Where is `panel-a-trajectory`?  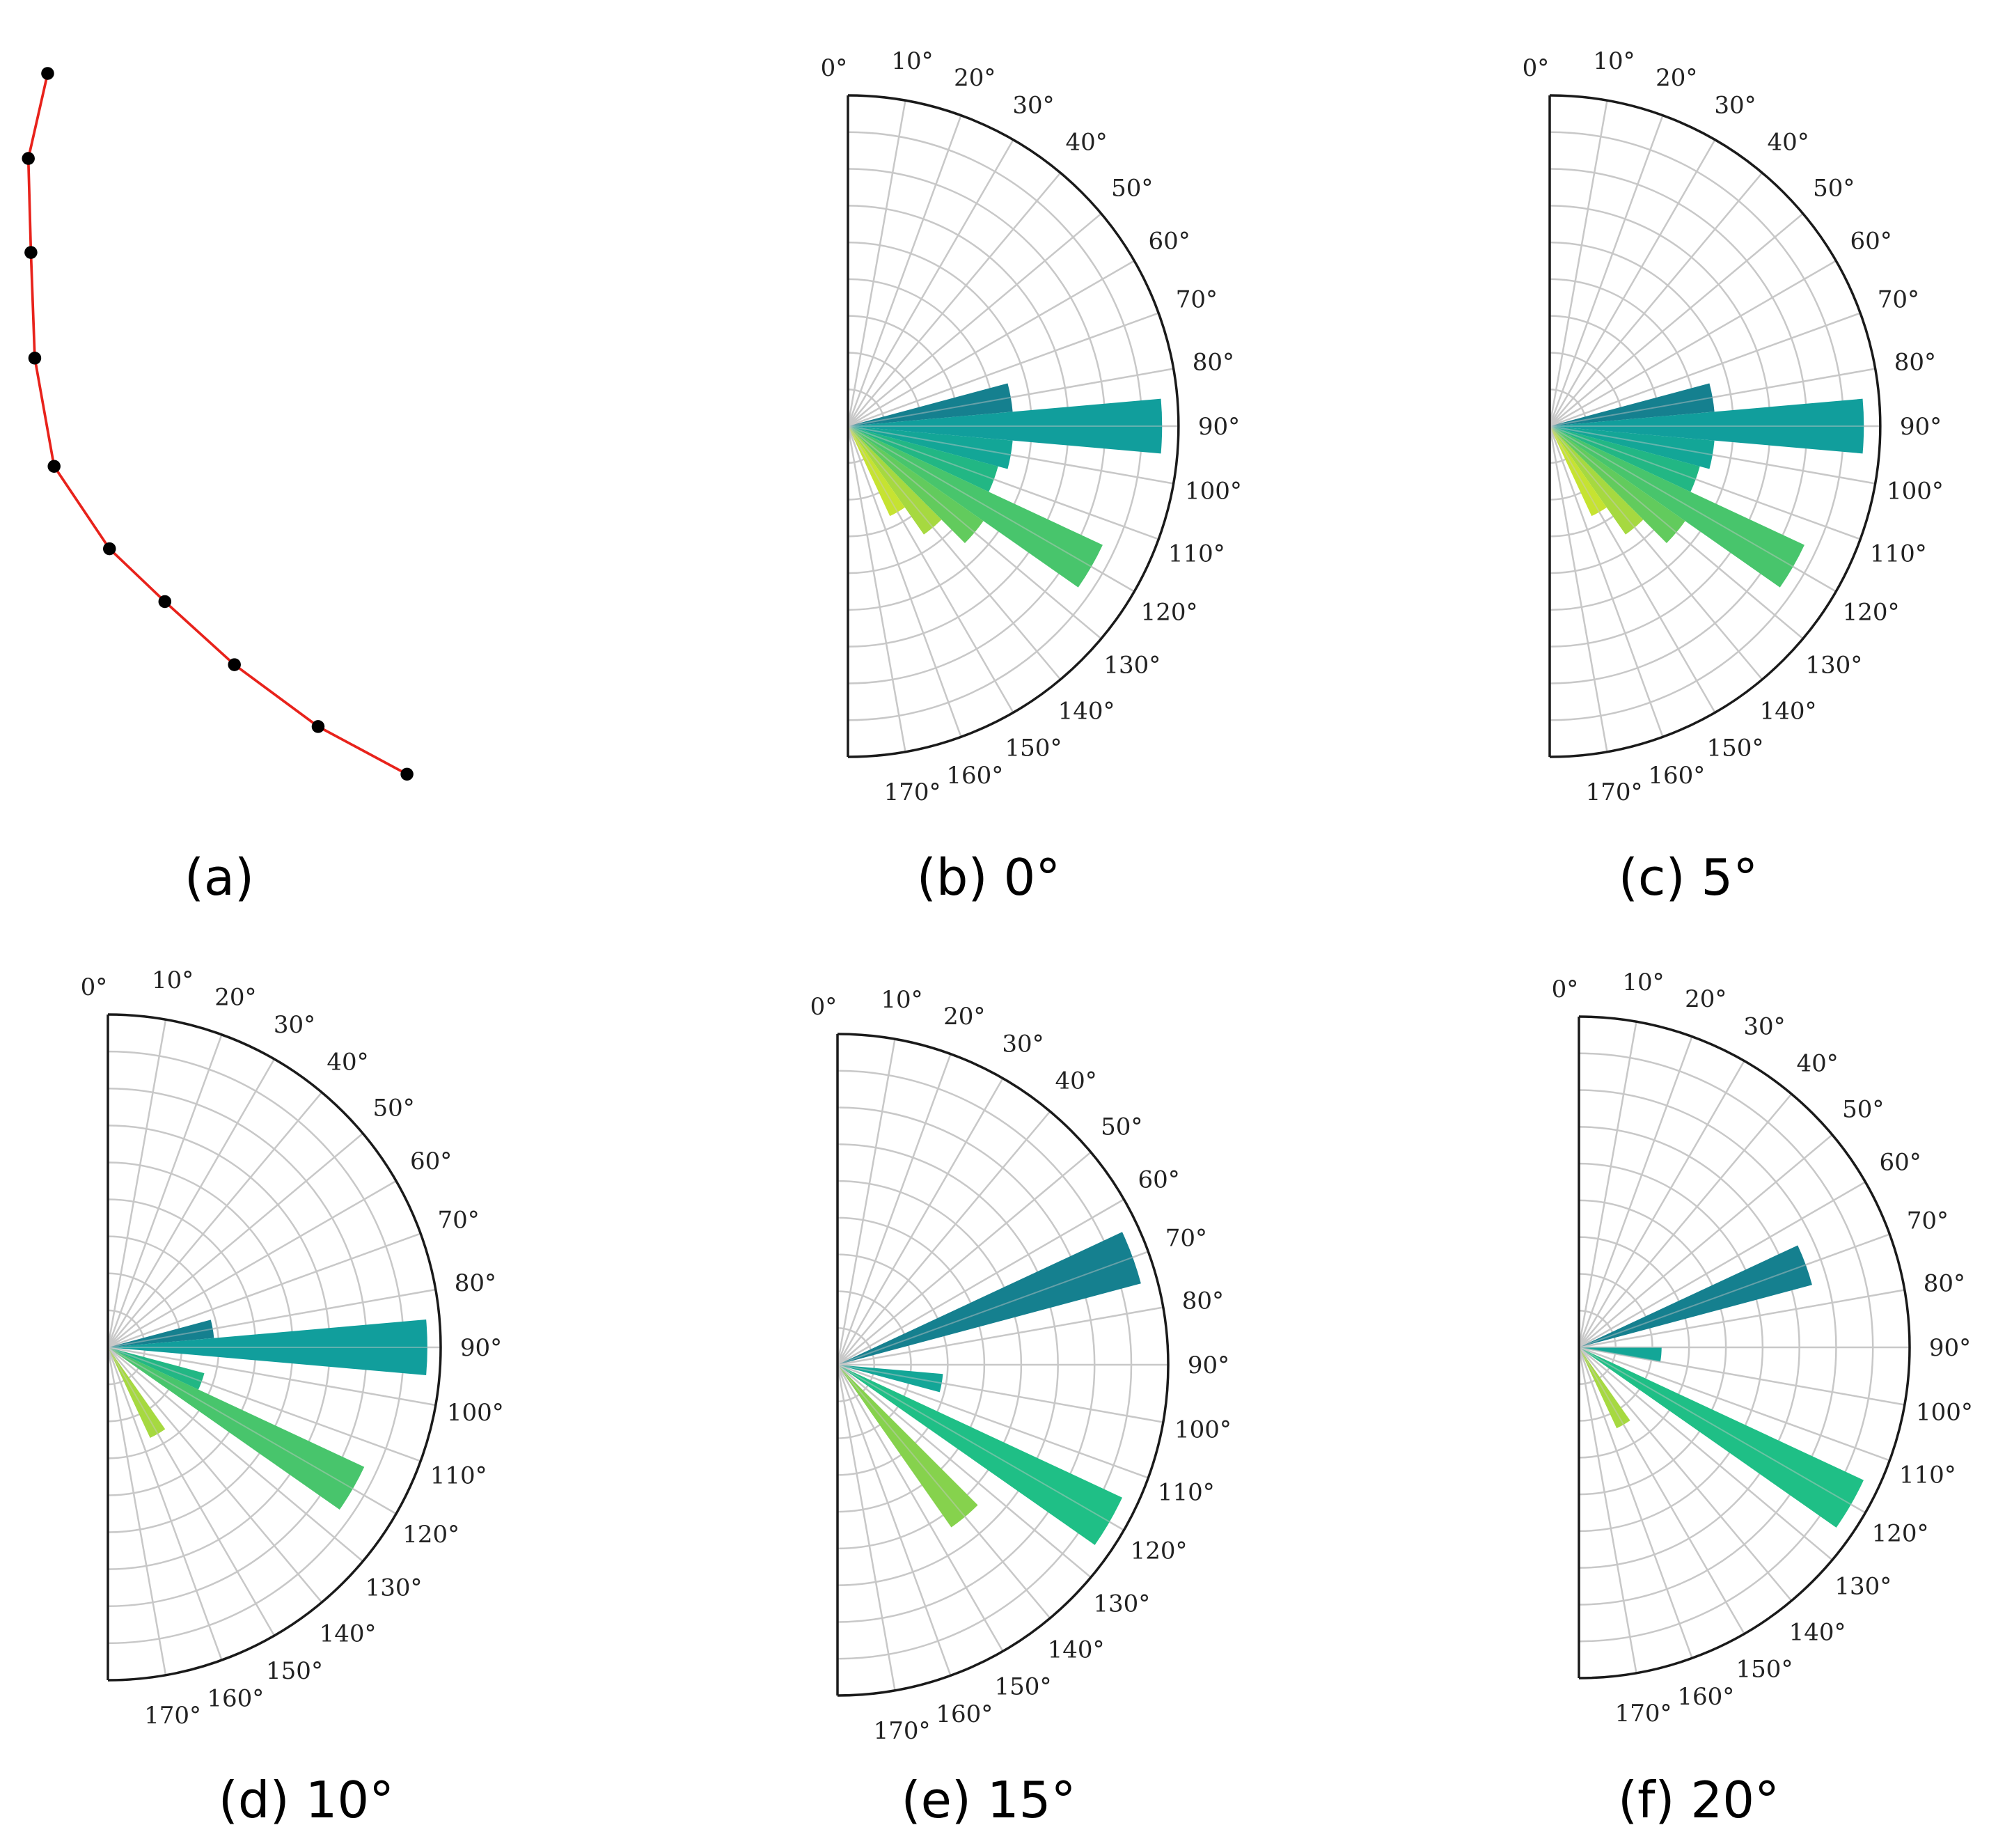
panel-a-trajectory is located at coordinates (218, 424).